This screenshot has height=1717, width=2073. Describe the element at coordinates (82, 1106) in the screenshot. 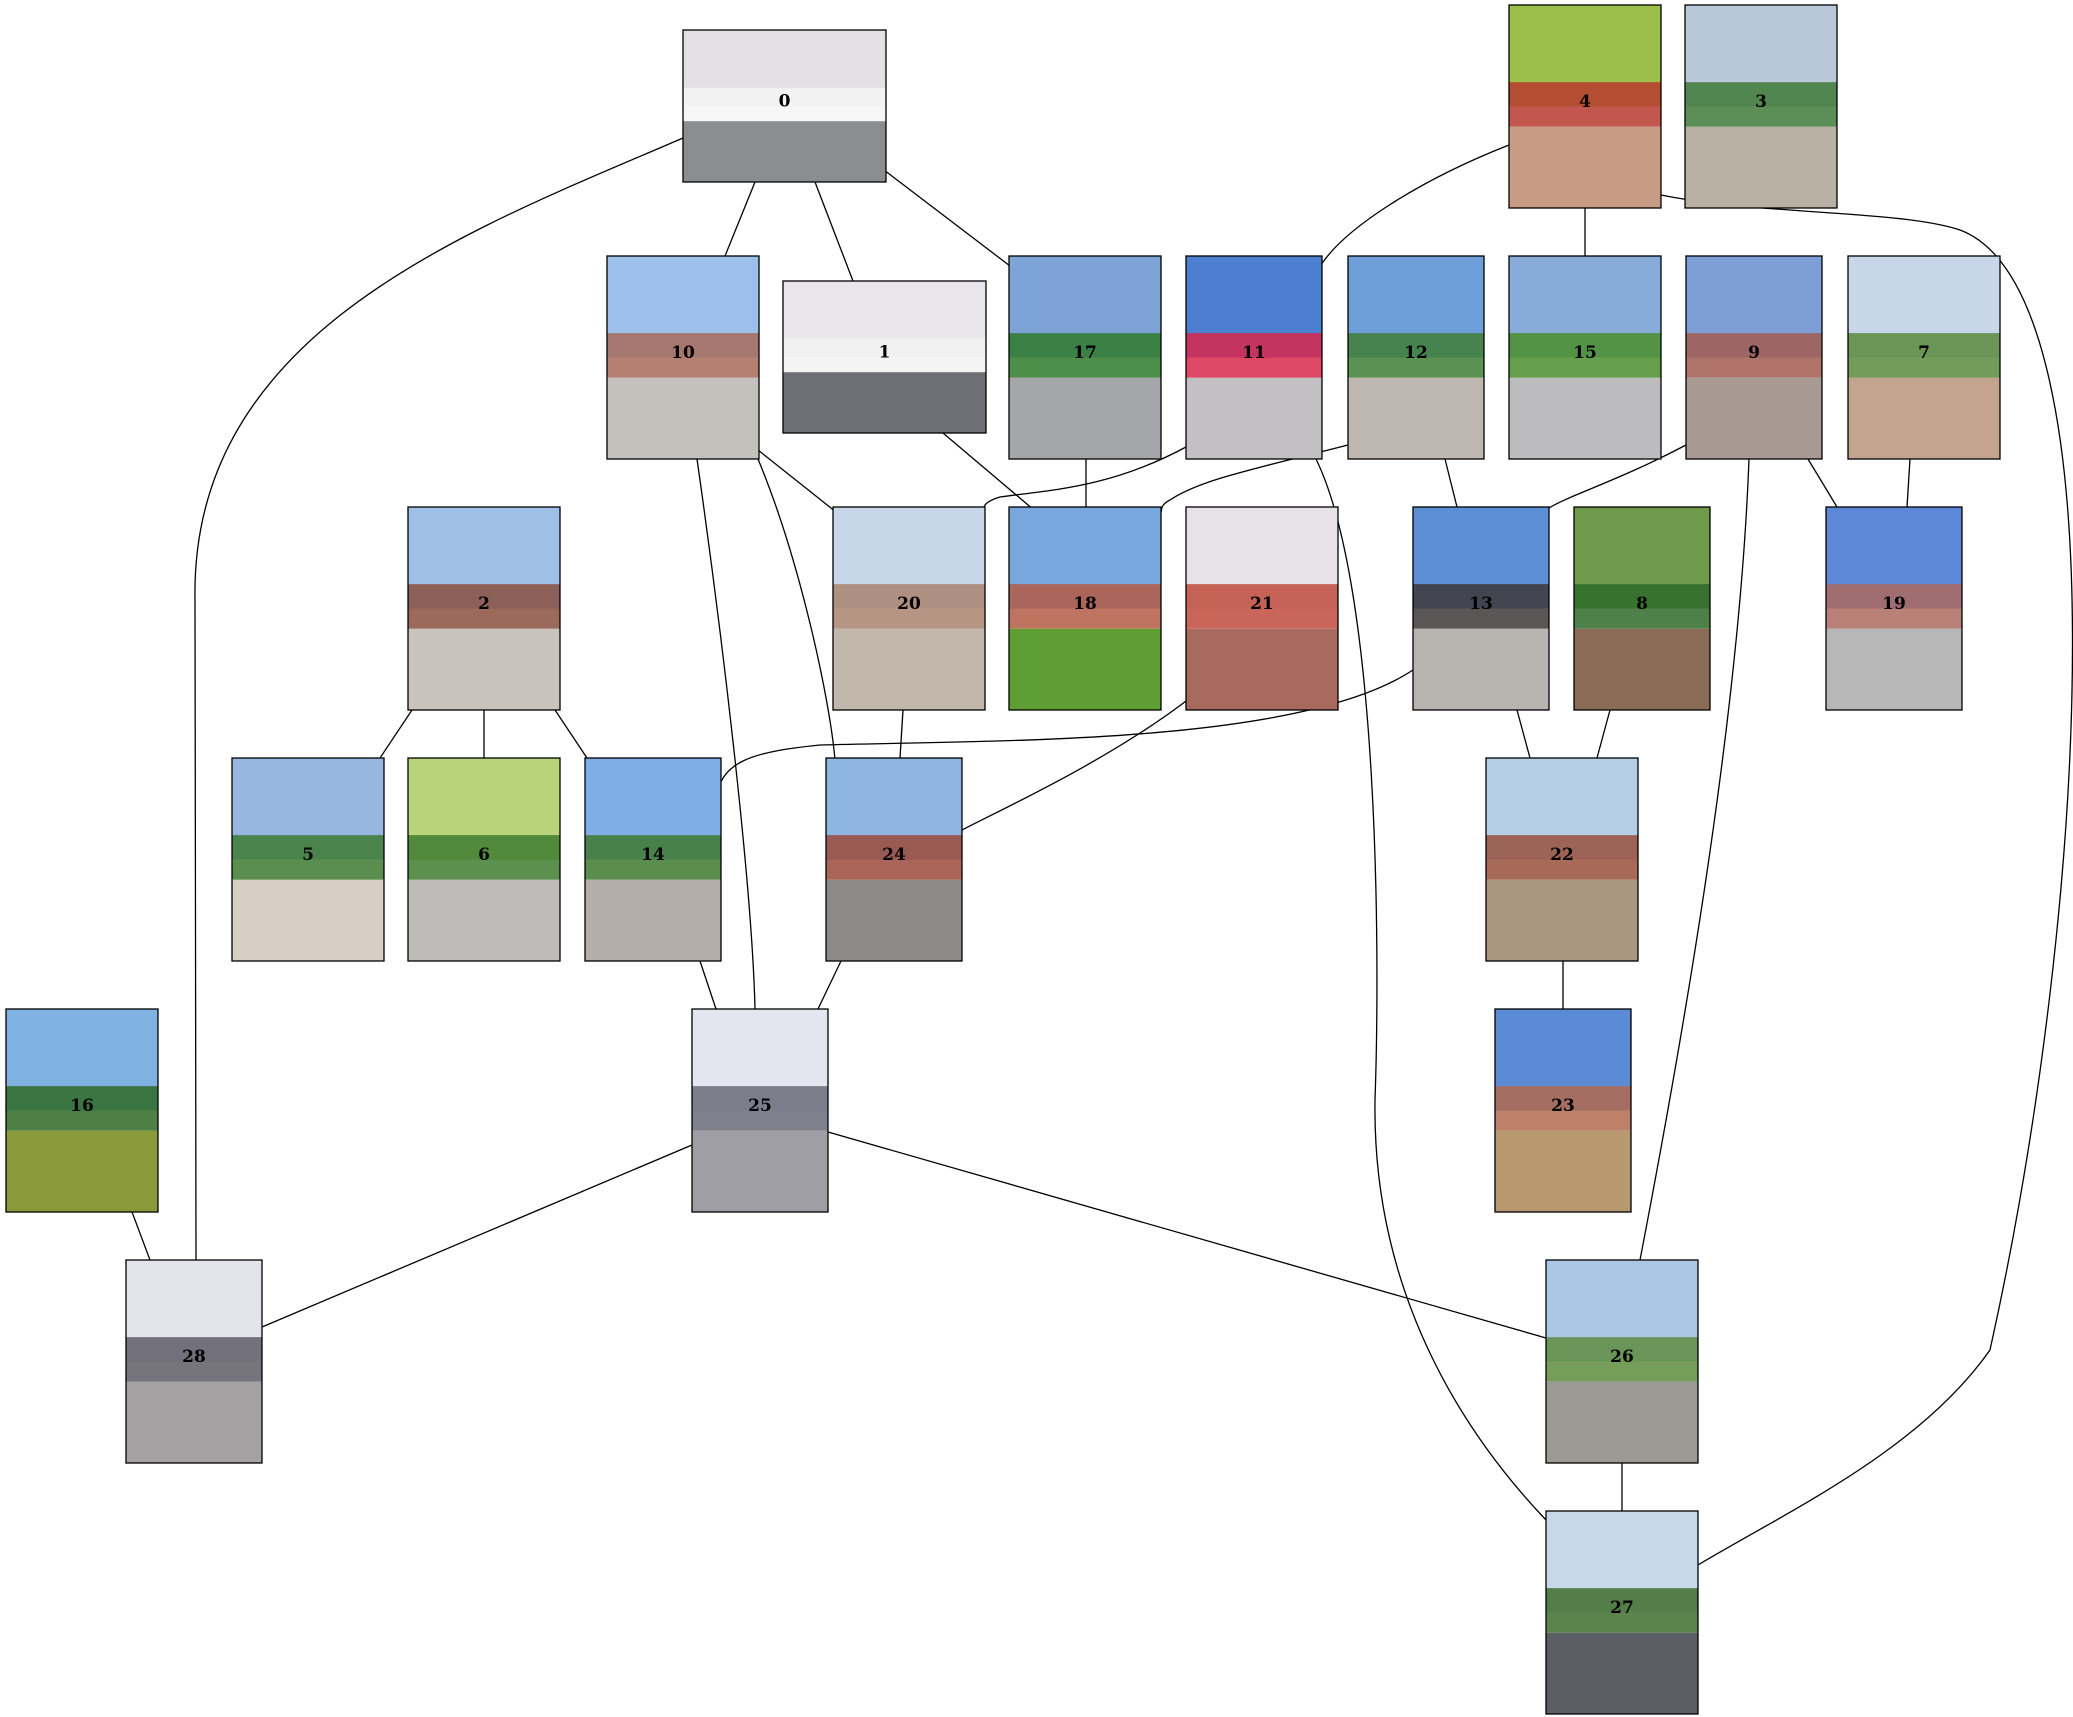

I see `node-label: 16` at that location.